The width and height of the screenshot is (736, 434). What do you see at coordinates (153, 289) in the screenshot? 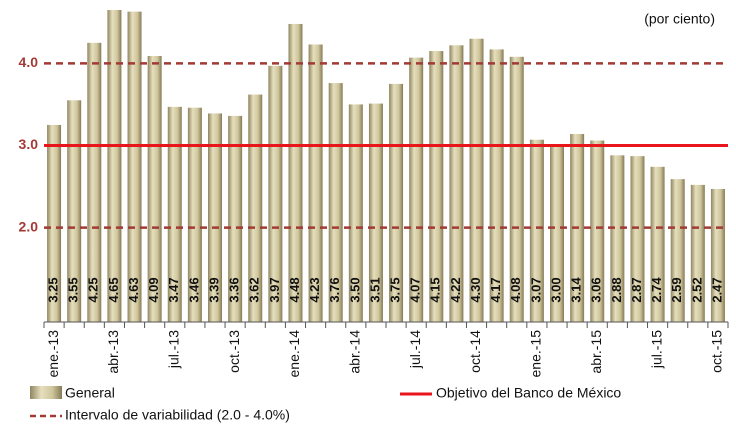
I see `value-label: 4.09` at bounding box center [153, 289].